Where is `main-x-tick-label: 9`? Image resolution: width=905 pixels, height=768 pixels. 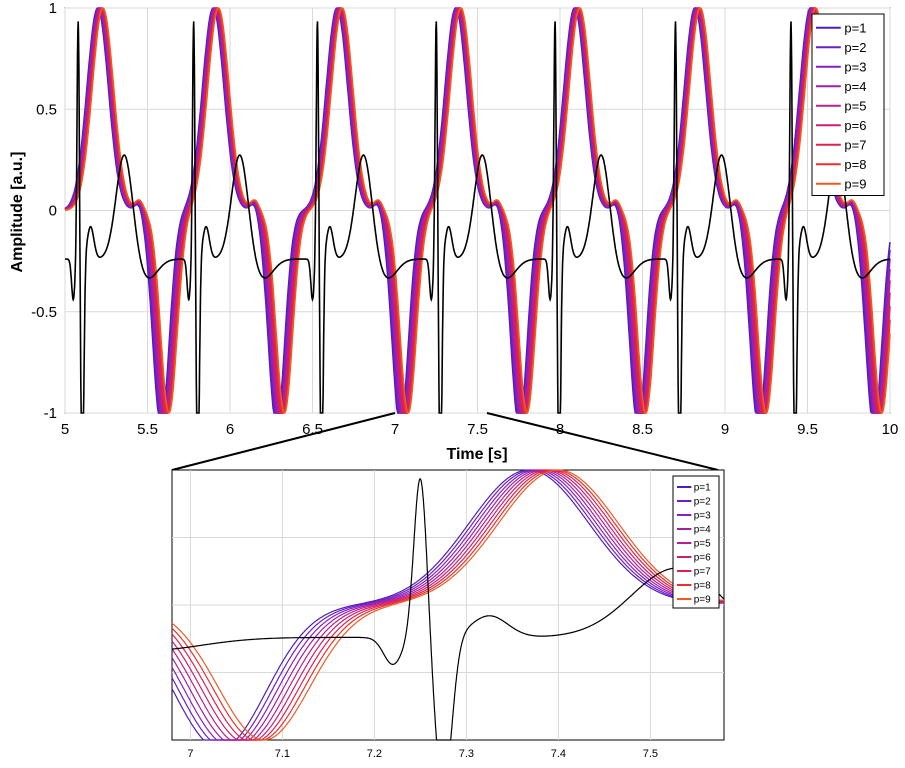
main-x-tick-label: 9 is located at coordinates (725, 429).